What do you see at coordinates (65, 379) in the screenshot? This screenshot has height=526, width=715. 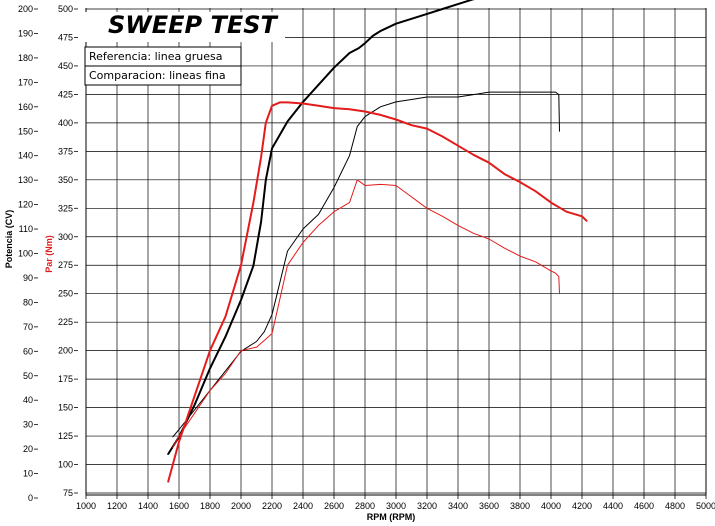 I see `right-tick-label-175: 175` at bounding box center [65, 379].